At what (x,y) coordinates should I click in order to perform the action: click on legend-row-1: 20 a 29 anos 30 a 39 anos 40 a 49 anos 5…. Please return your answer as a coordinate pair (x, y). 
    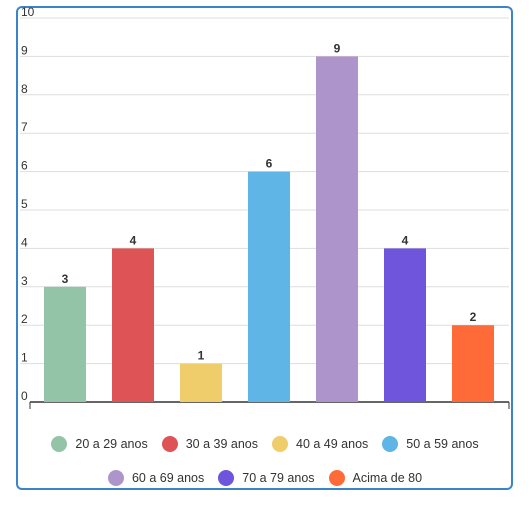
    Looking at the image, I should click on (265, 444).